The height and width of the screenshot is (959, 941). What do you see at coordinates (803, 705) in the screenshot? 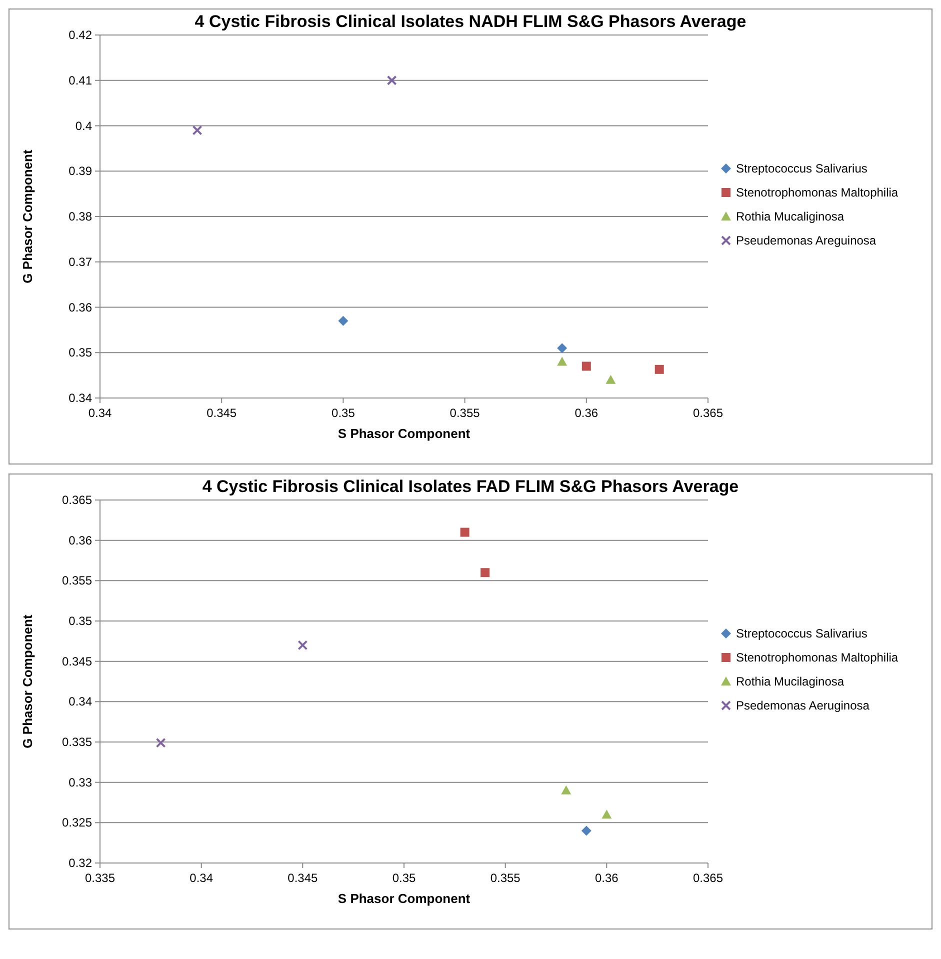
I see `legend-label: Psedemonas Aeruginosa` at bounding box center [803, 705].